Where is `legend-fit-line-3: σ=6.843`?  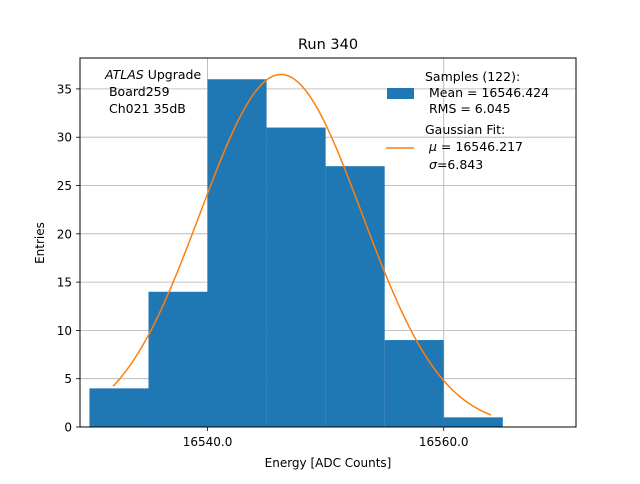
legend-fit-line-3: σ=6.843 is located at coordinates (456, 164).